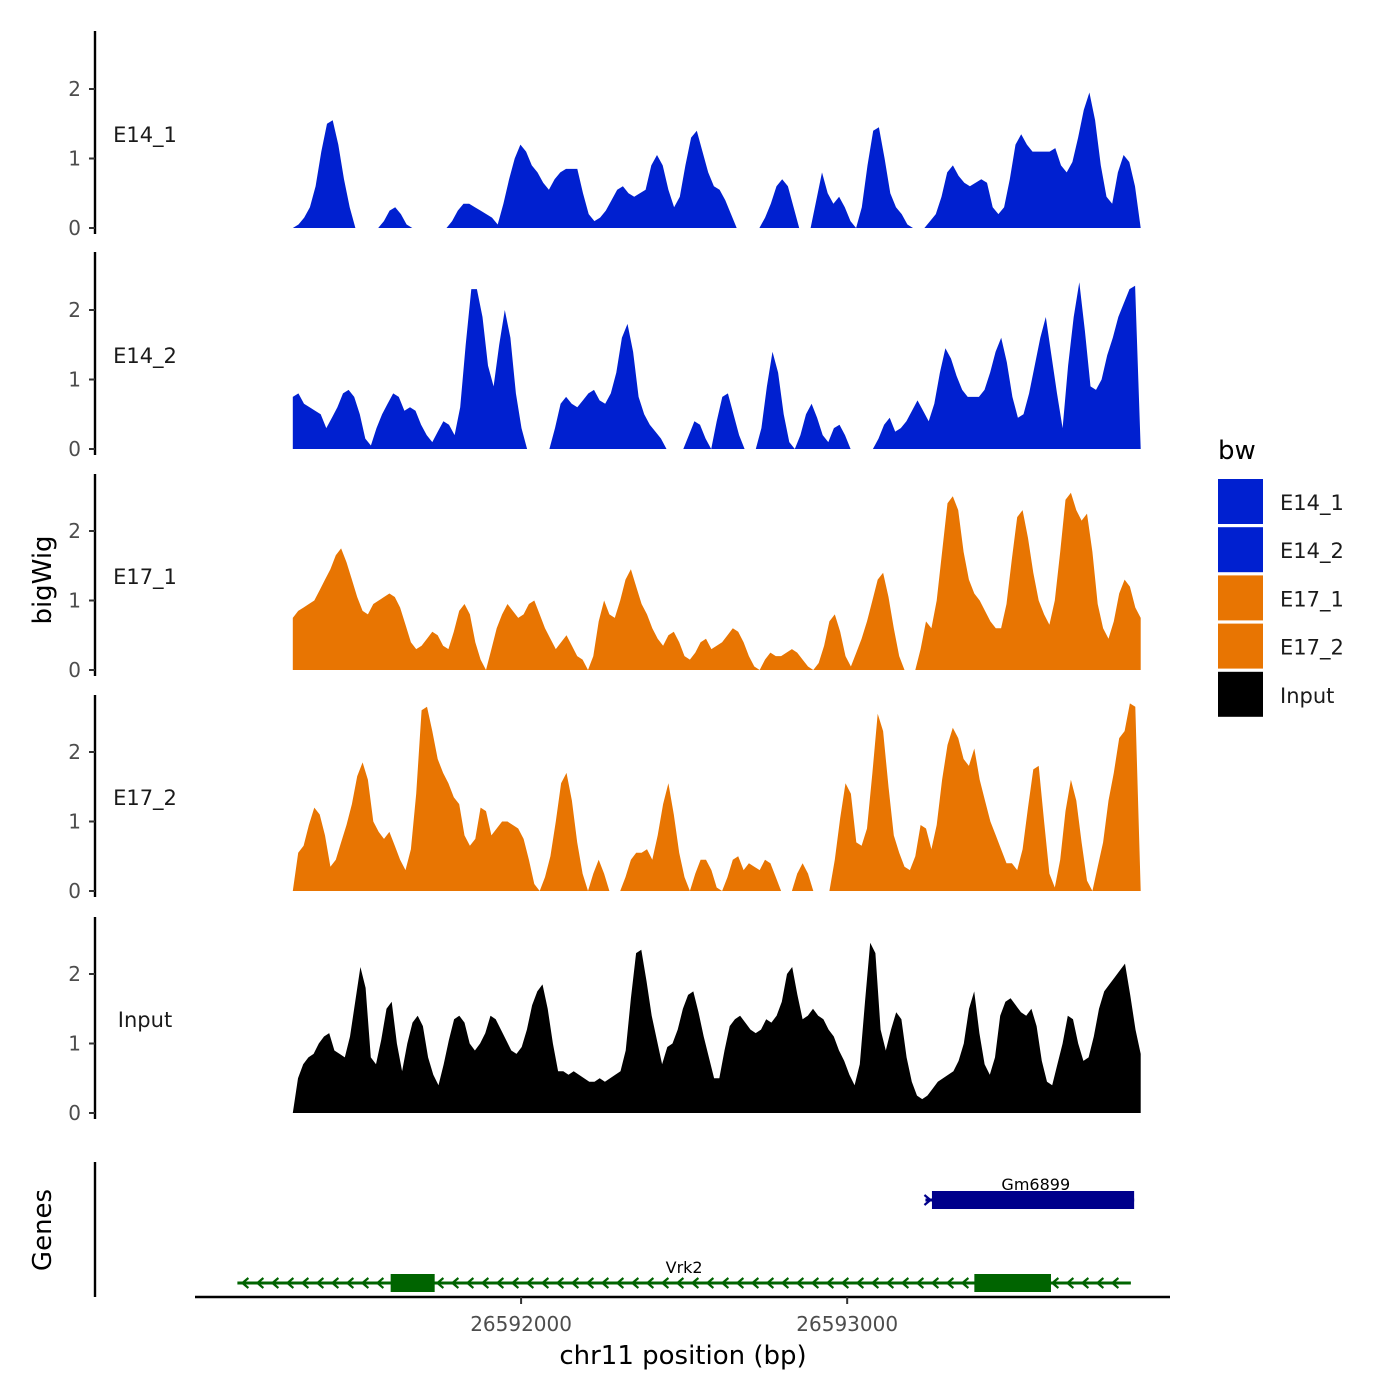  What do you see at coordinates (682, 1356) in the screenshot?
I see `x-axis-title: chr11 position (bp)` at bounding box center [682, 1356].